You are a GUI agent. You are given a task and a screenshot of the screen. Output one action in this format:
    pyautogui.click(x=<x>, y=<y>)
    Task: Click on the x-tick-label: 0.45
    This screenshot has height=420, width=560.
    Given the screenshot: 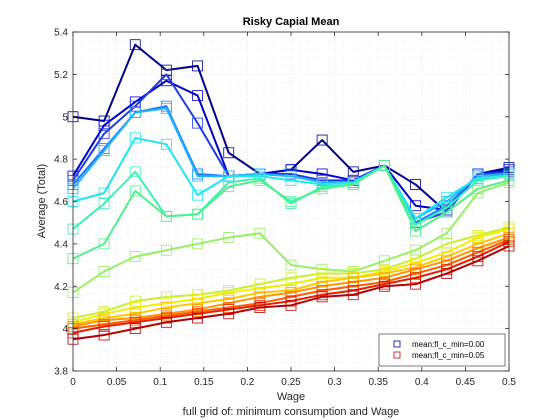 What is the action you would take?
    pyautogui.click(x=466, y=382)
    